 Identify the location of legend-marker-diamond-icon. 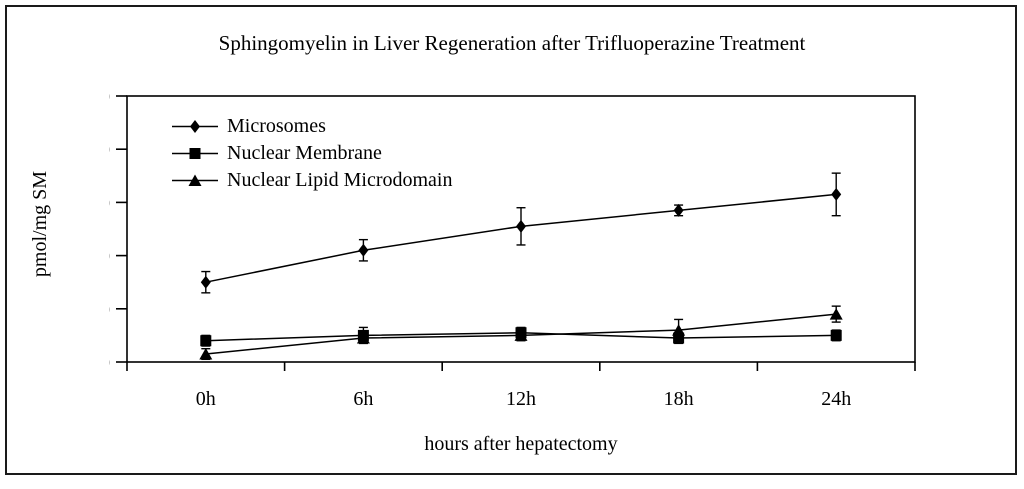
(195, 126).